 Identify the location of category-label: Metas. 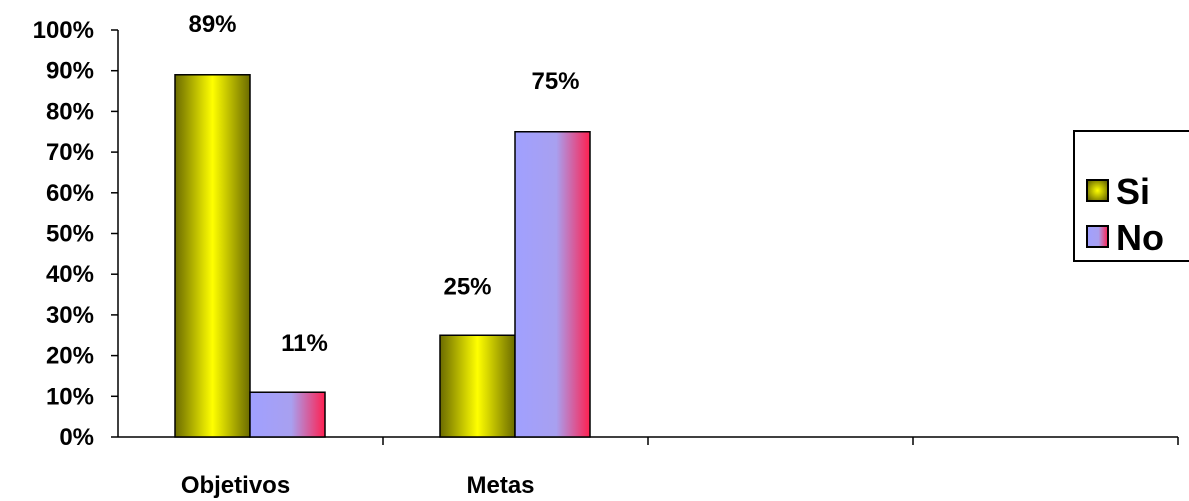
(500, 485).